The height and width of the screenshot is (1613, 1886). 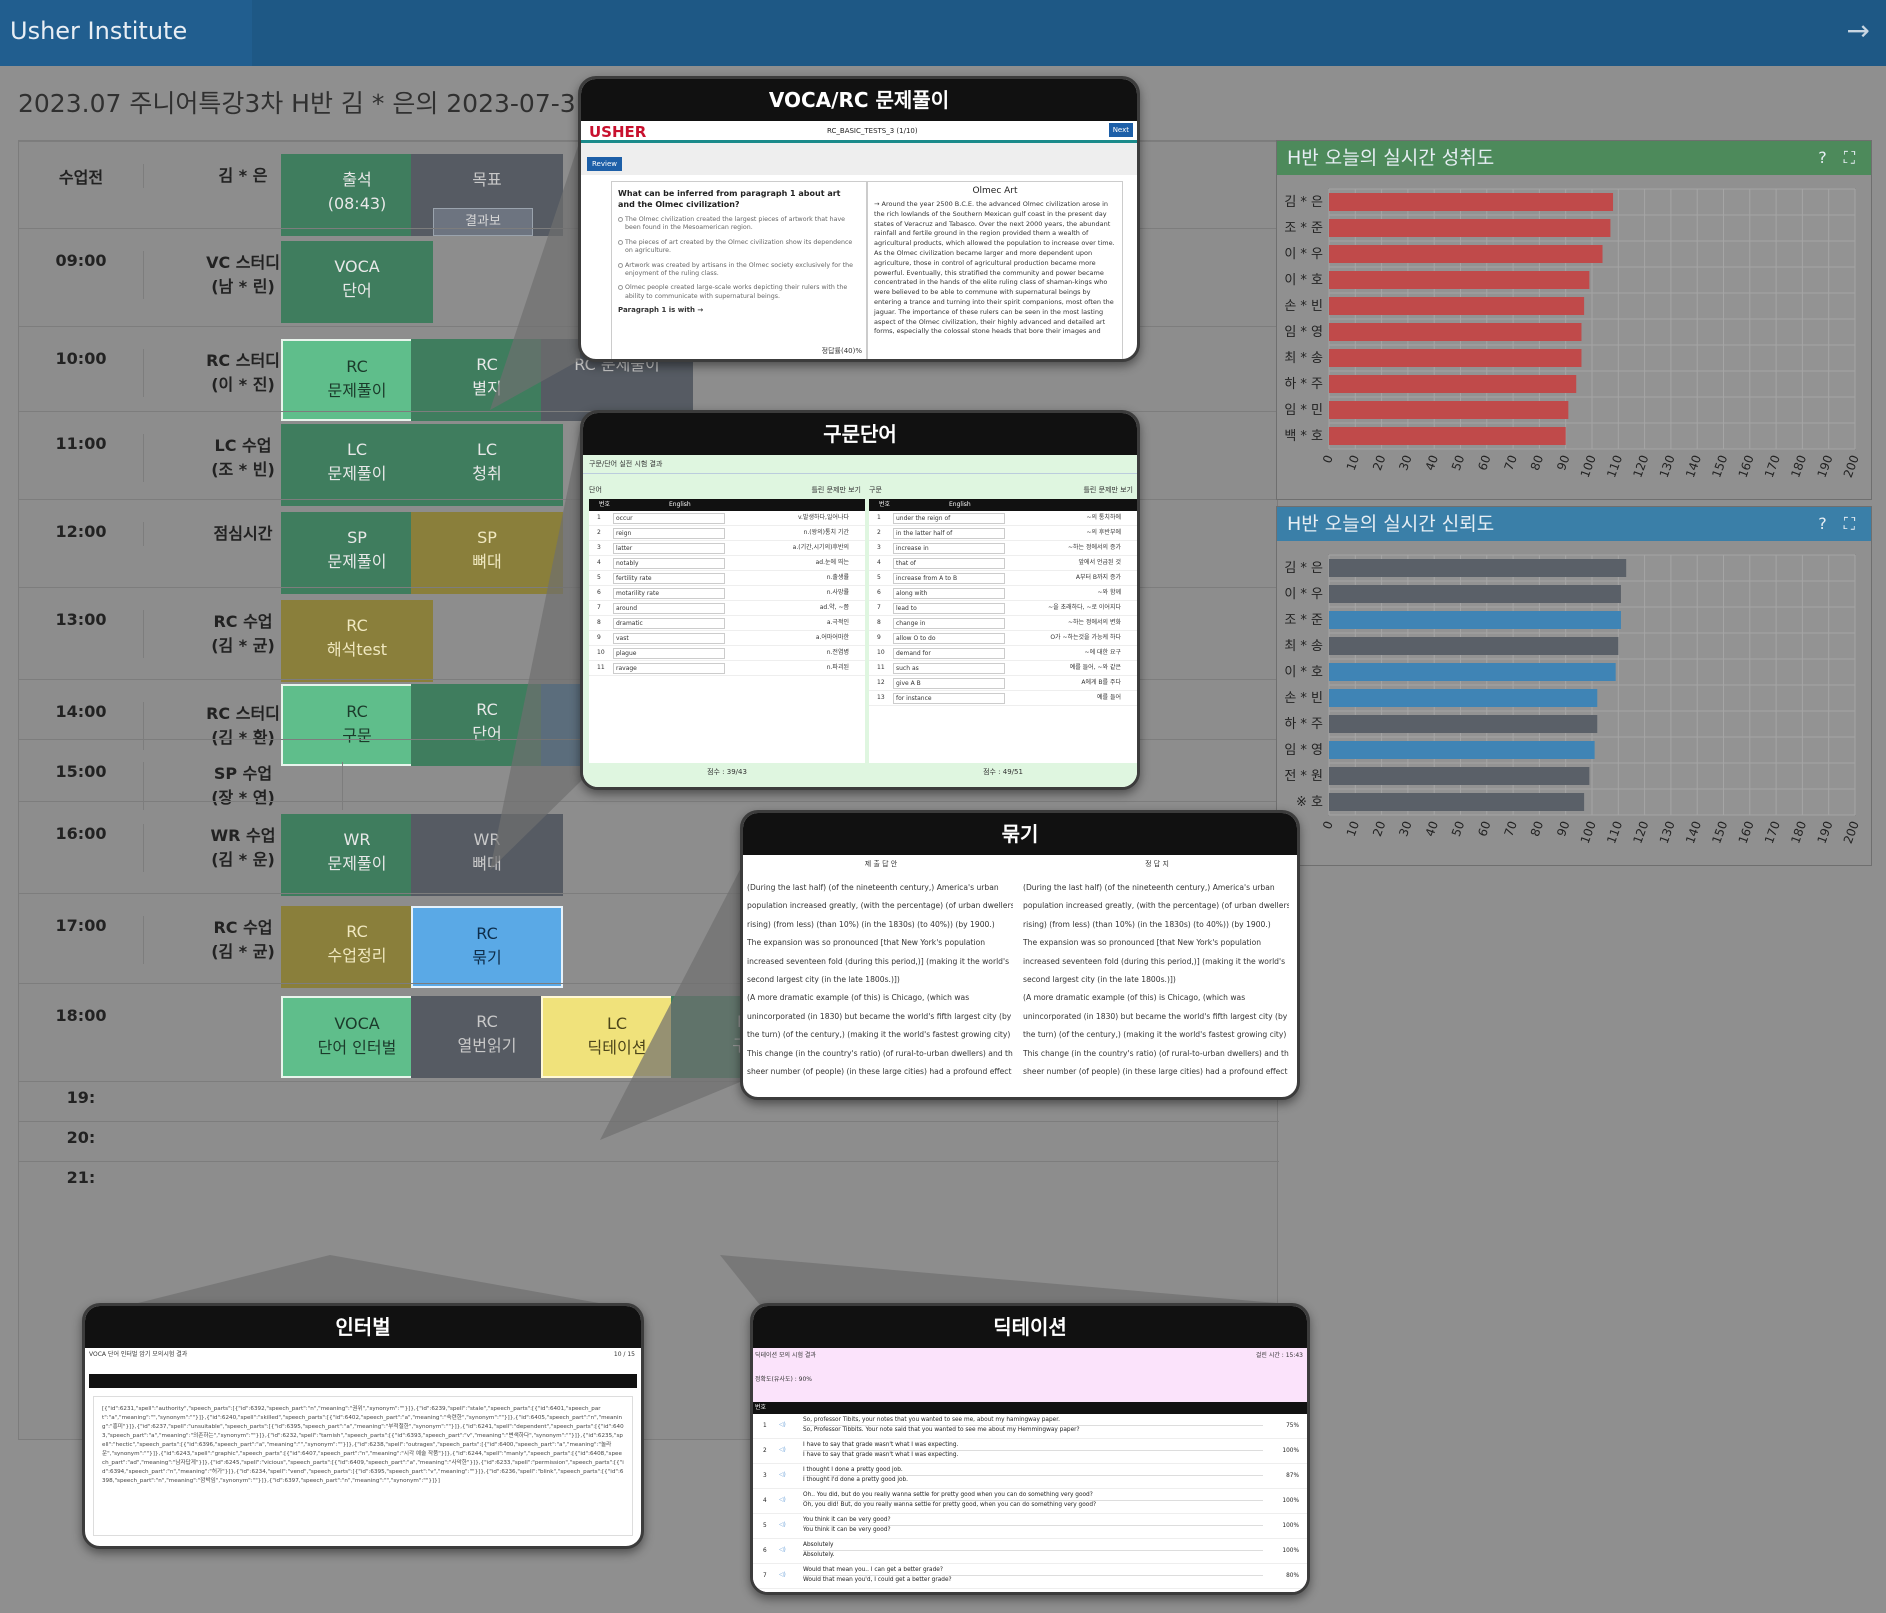 What do you see at coordinates (1858, 30) in the screenshot?
I see `arrow-right-icon: →` at bounding box center [1858, 30].